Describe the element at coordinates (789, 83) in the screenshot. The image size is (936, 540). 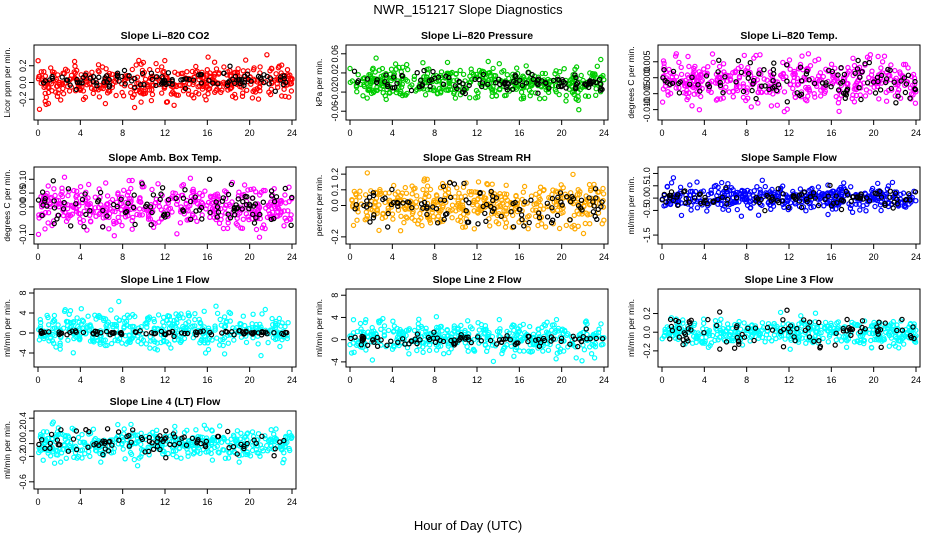
I see `data-points` at that location.